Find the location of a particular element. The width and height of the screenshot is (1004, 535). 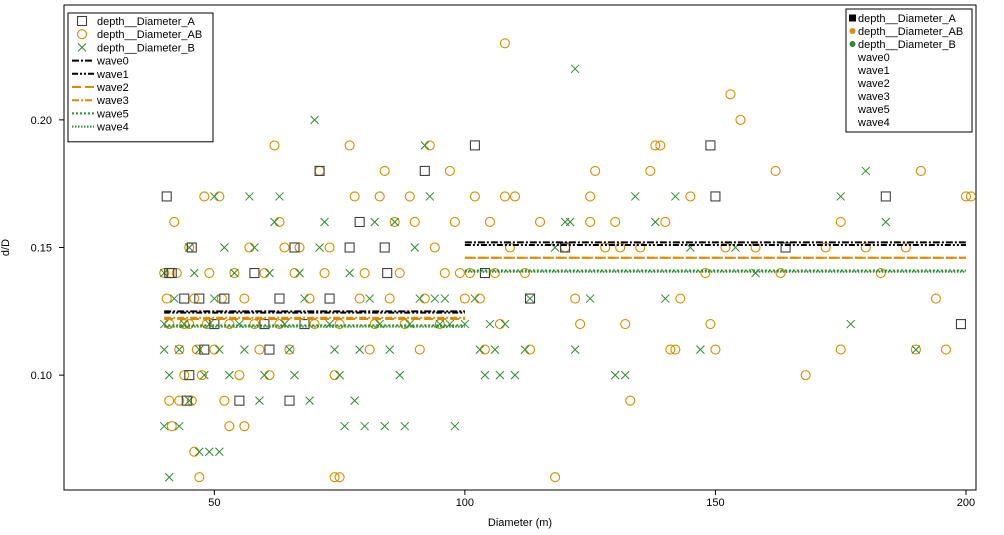

legend-label: wave3 is located at coordinates (112, 101).